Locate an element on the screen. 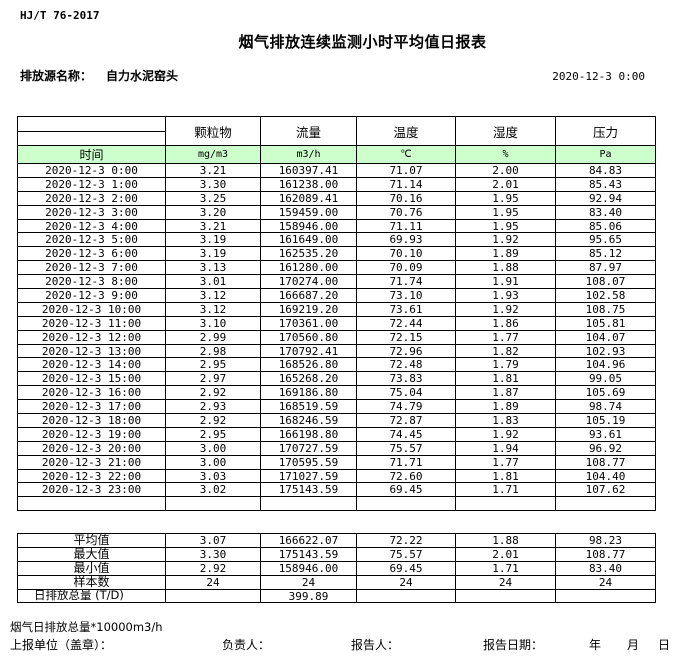 The width and height of the screenshot is (673, 657). time-cell: 2020-12-3 21:00 is located at coordinates (91, 462).